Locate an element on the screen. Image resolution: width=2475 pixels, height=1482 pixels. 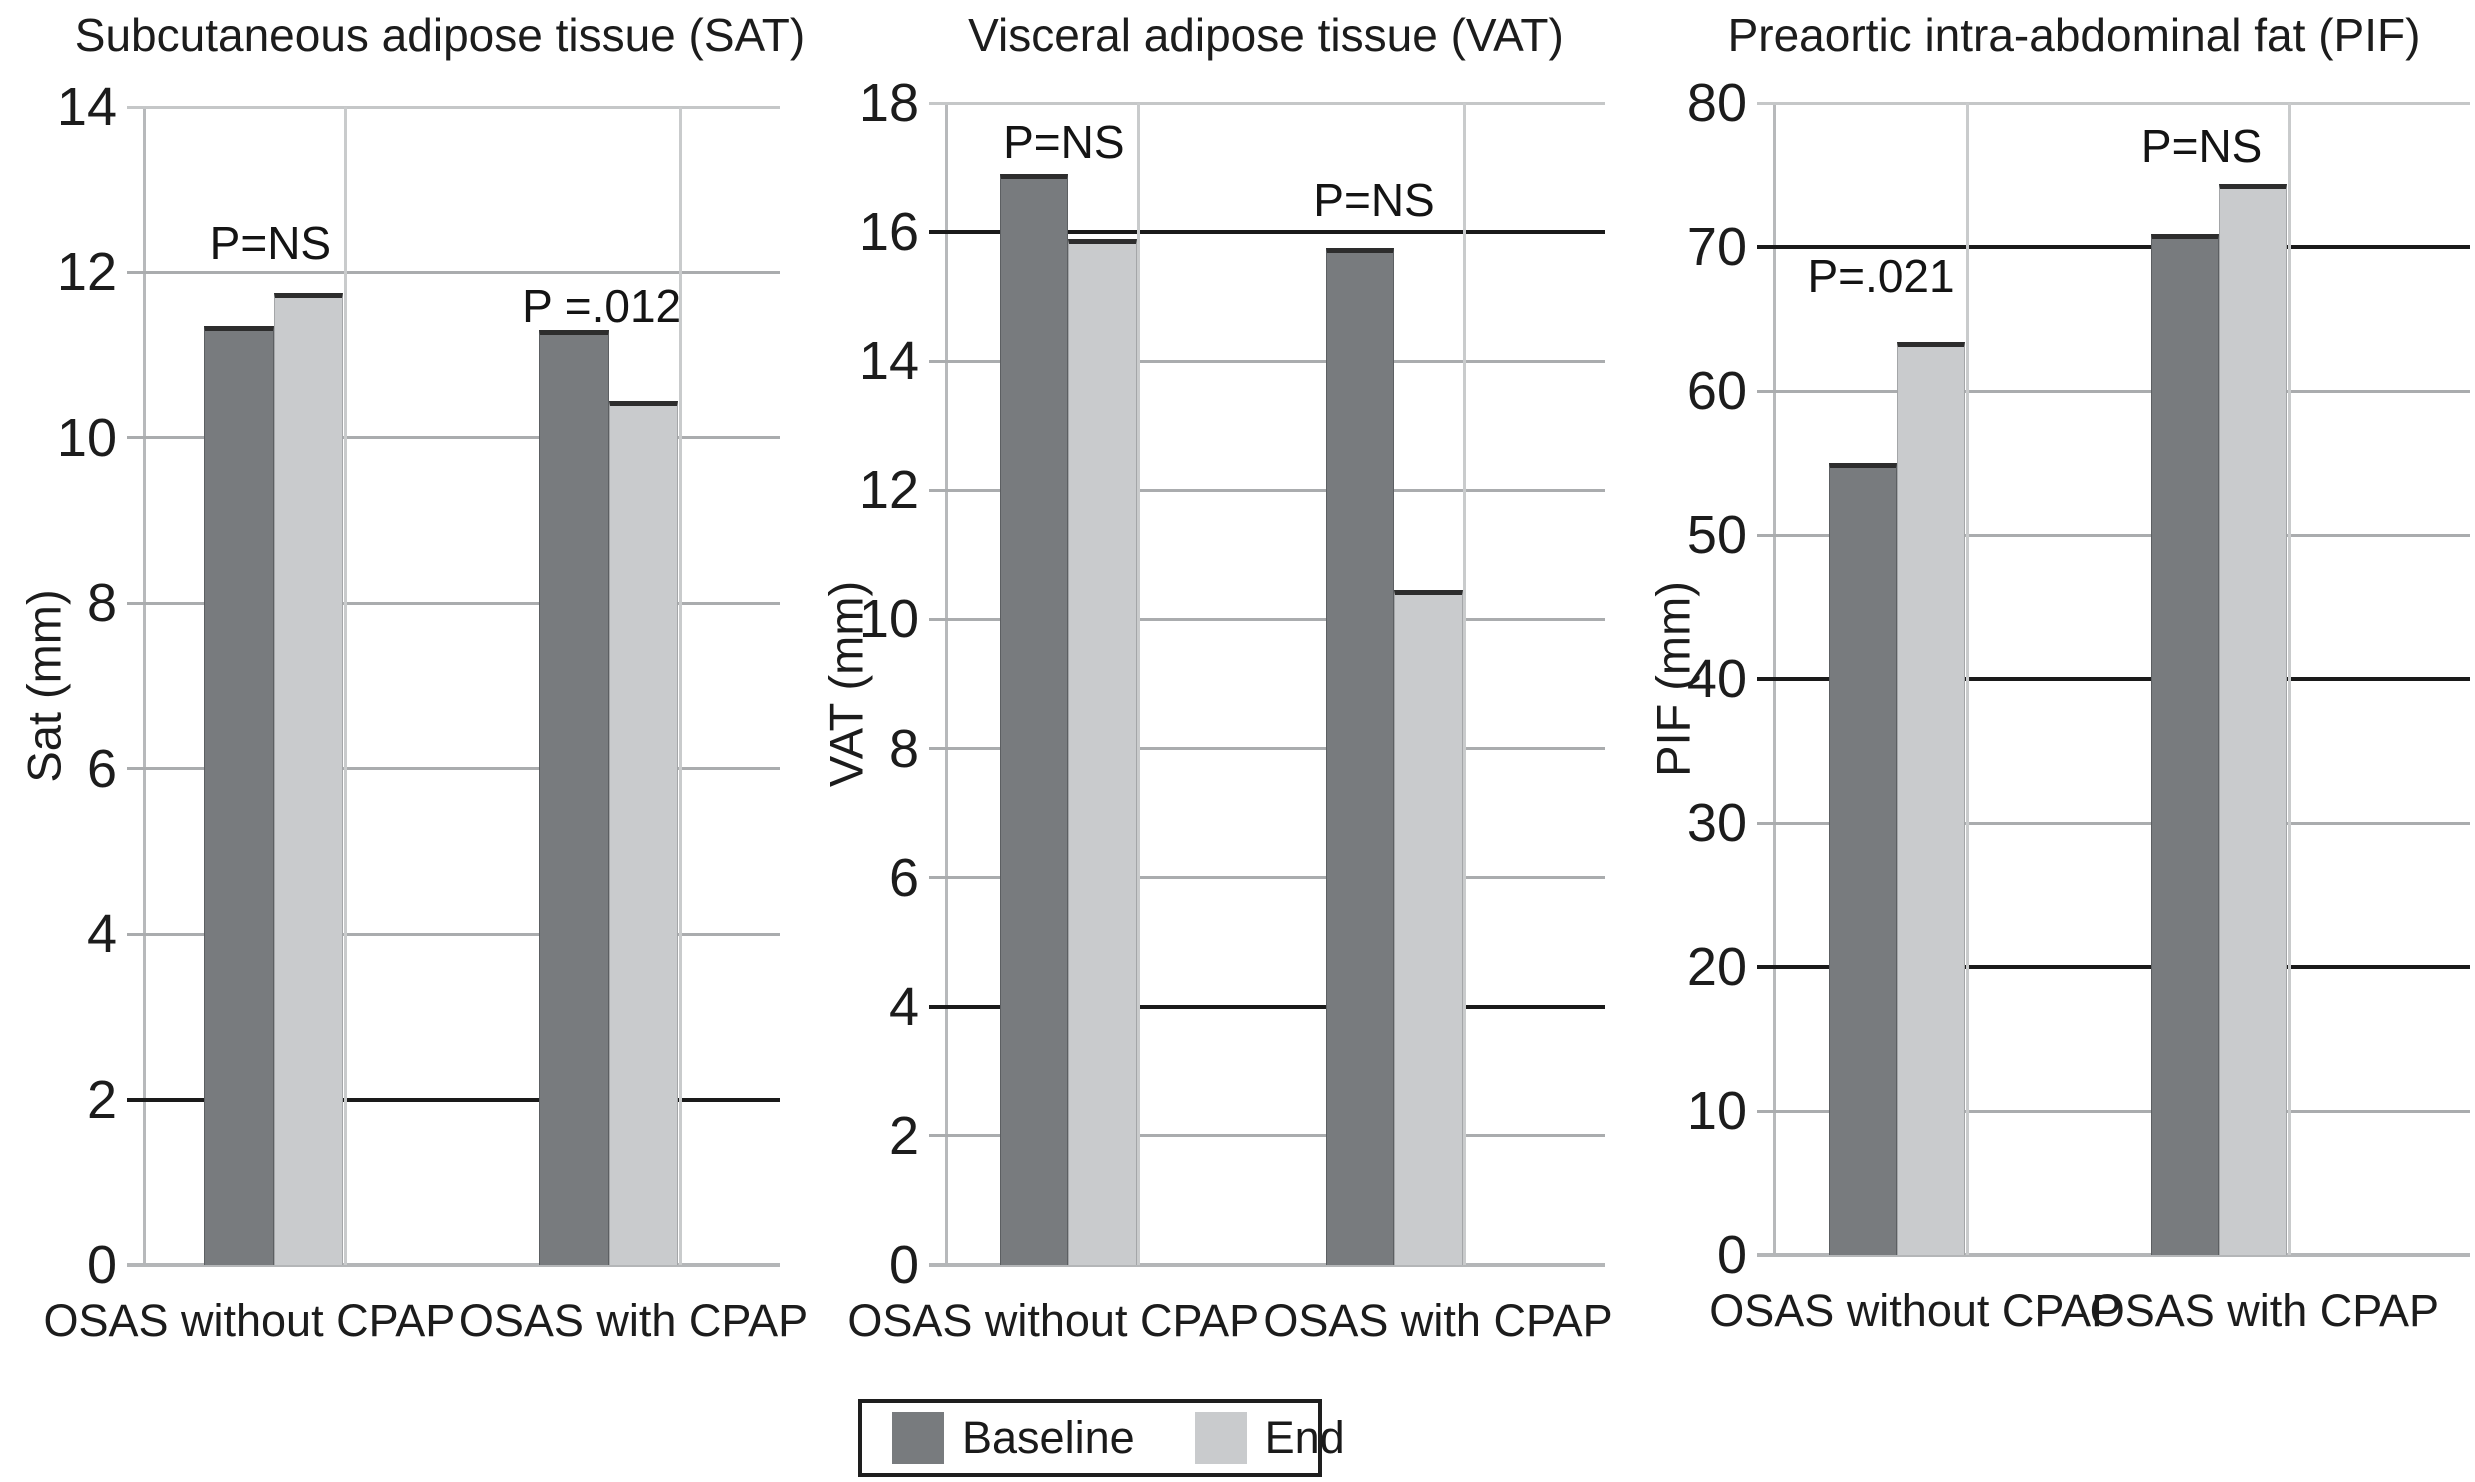
y-tick-label: 70 is located at coordinates (1716, 247).